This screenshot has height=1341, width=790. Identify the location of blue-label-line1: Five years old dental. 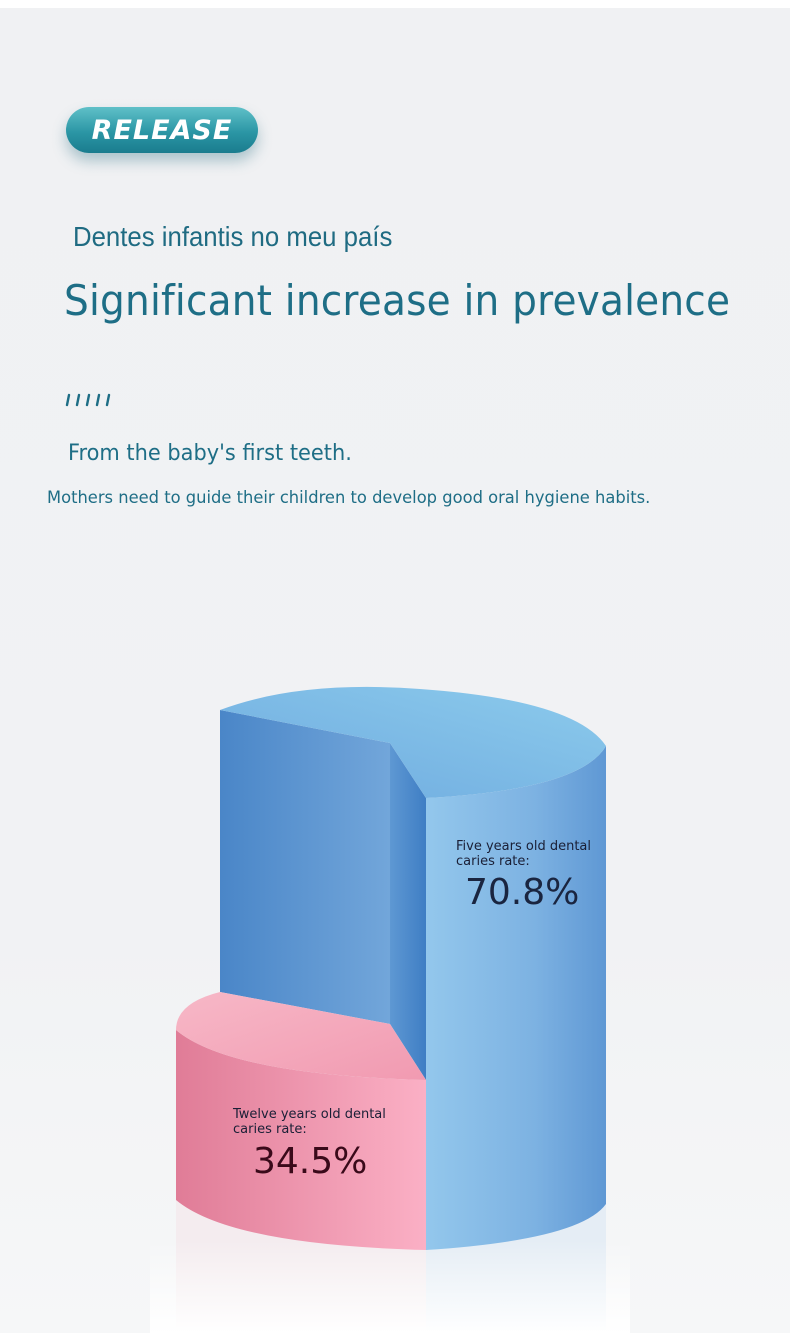
(523, 846).